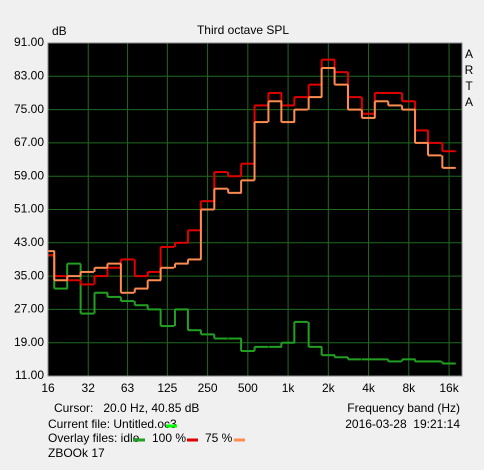 The width and height of the screenshot is (484, 470). What do you see at coordinates (329, 388) in the screenshot?
I see `x-tick-label: 2k` at bounding box center [329, 388].